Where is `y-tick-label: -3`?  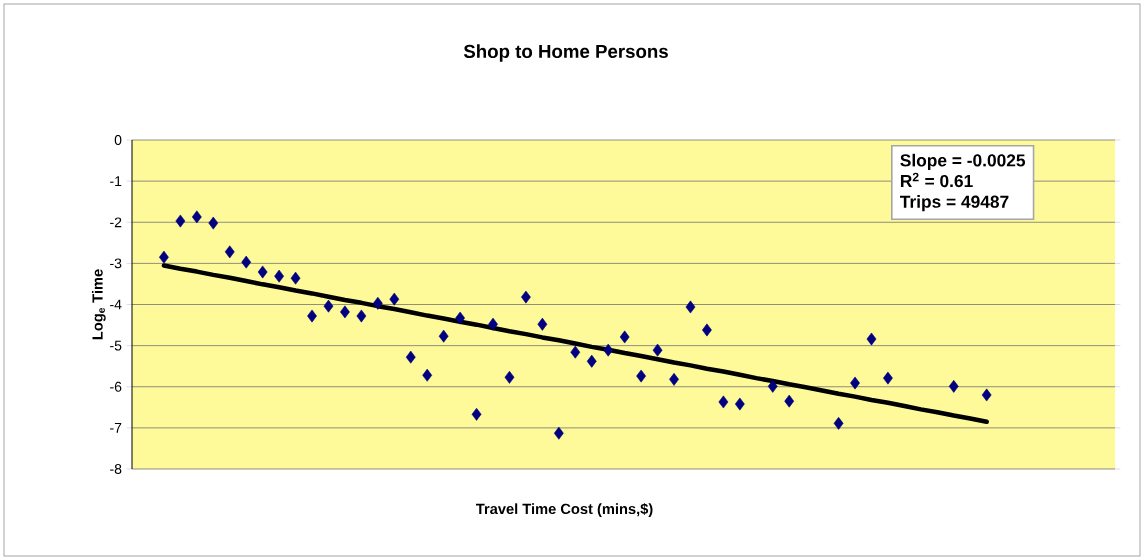 y-tick-label: -3 is located at coordinates (116, 263).